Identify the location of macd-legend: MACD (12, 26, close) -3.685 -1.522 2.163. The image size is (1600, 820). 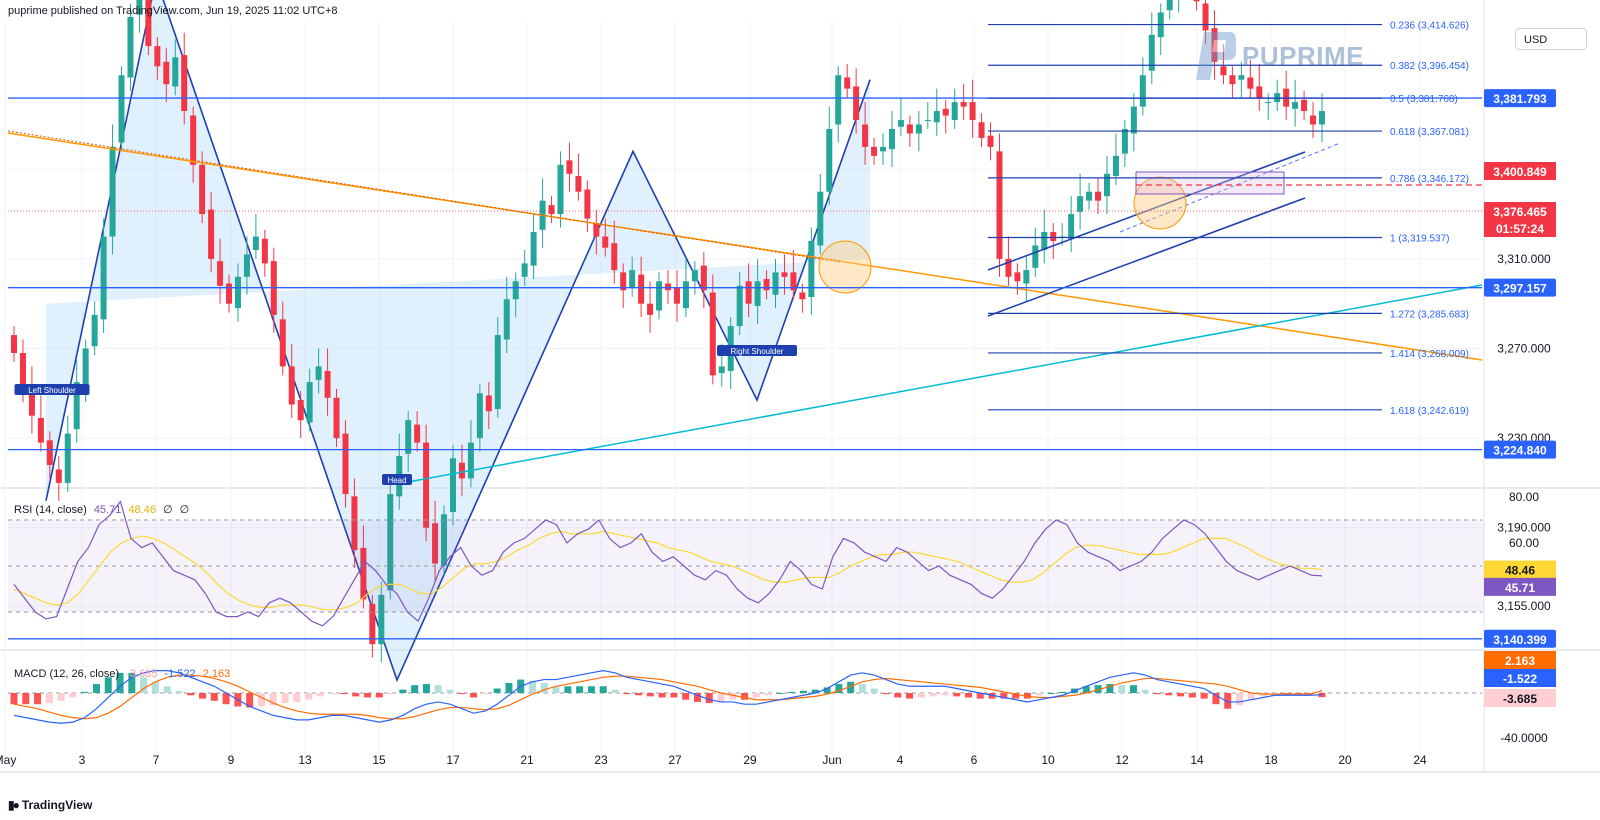
(124, 674).